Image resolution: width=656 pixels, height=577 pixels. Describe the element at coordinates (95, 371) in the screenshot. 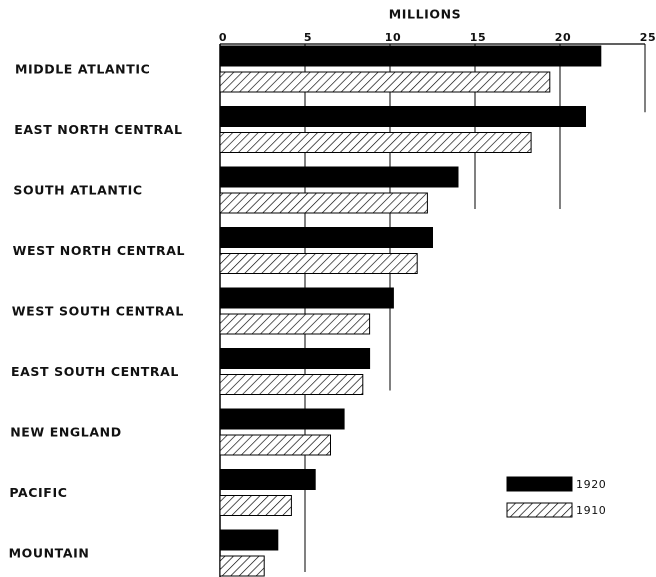

I see `category-label: EAST SOUTH CENTRAL` at that location.